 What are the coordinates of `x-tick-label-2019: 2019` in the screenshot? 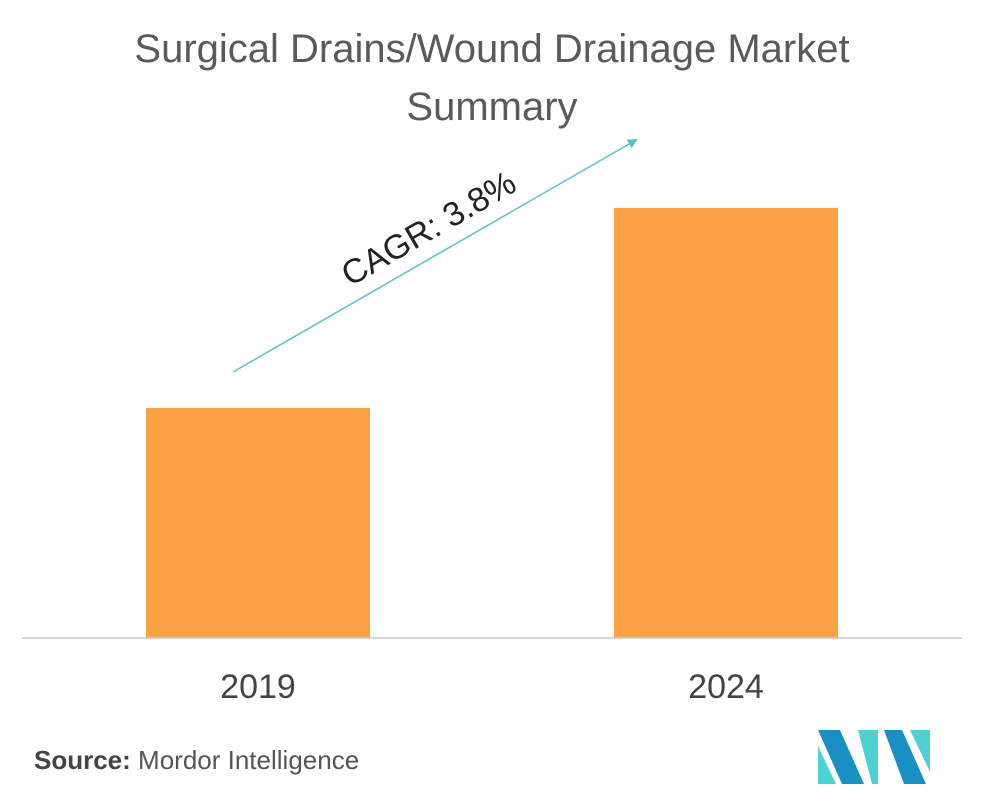 It's located at (258, 687).